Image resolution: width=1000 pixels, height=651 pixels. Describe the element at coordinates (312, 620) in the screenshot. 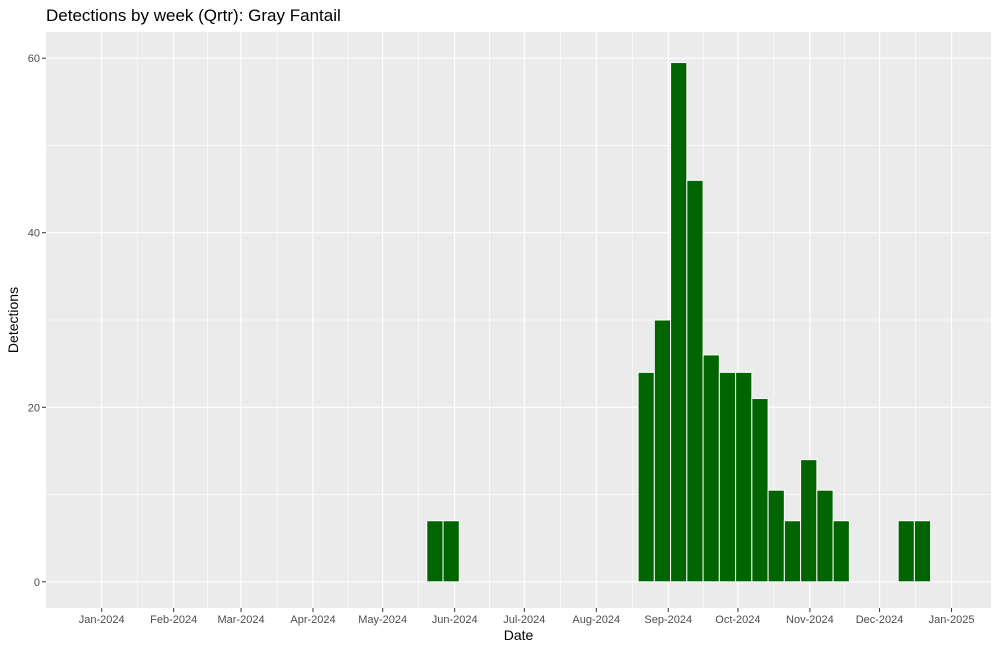

I see `x-tick-label: Apr-2024` at that location.